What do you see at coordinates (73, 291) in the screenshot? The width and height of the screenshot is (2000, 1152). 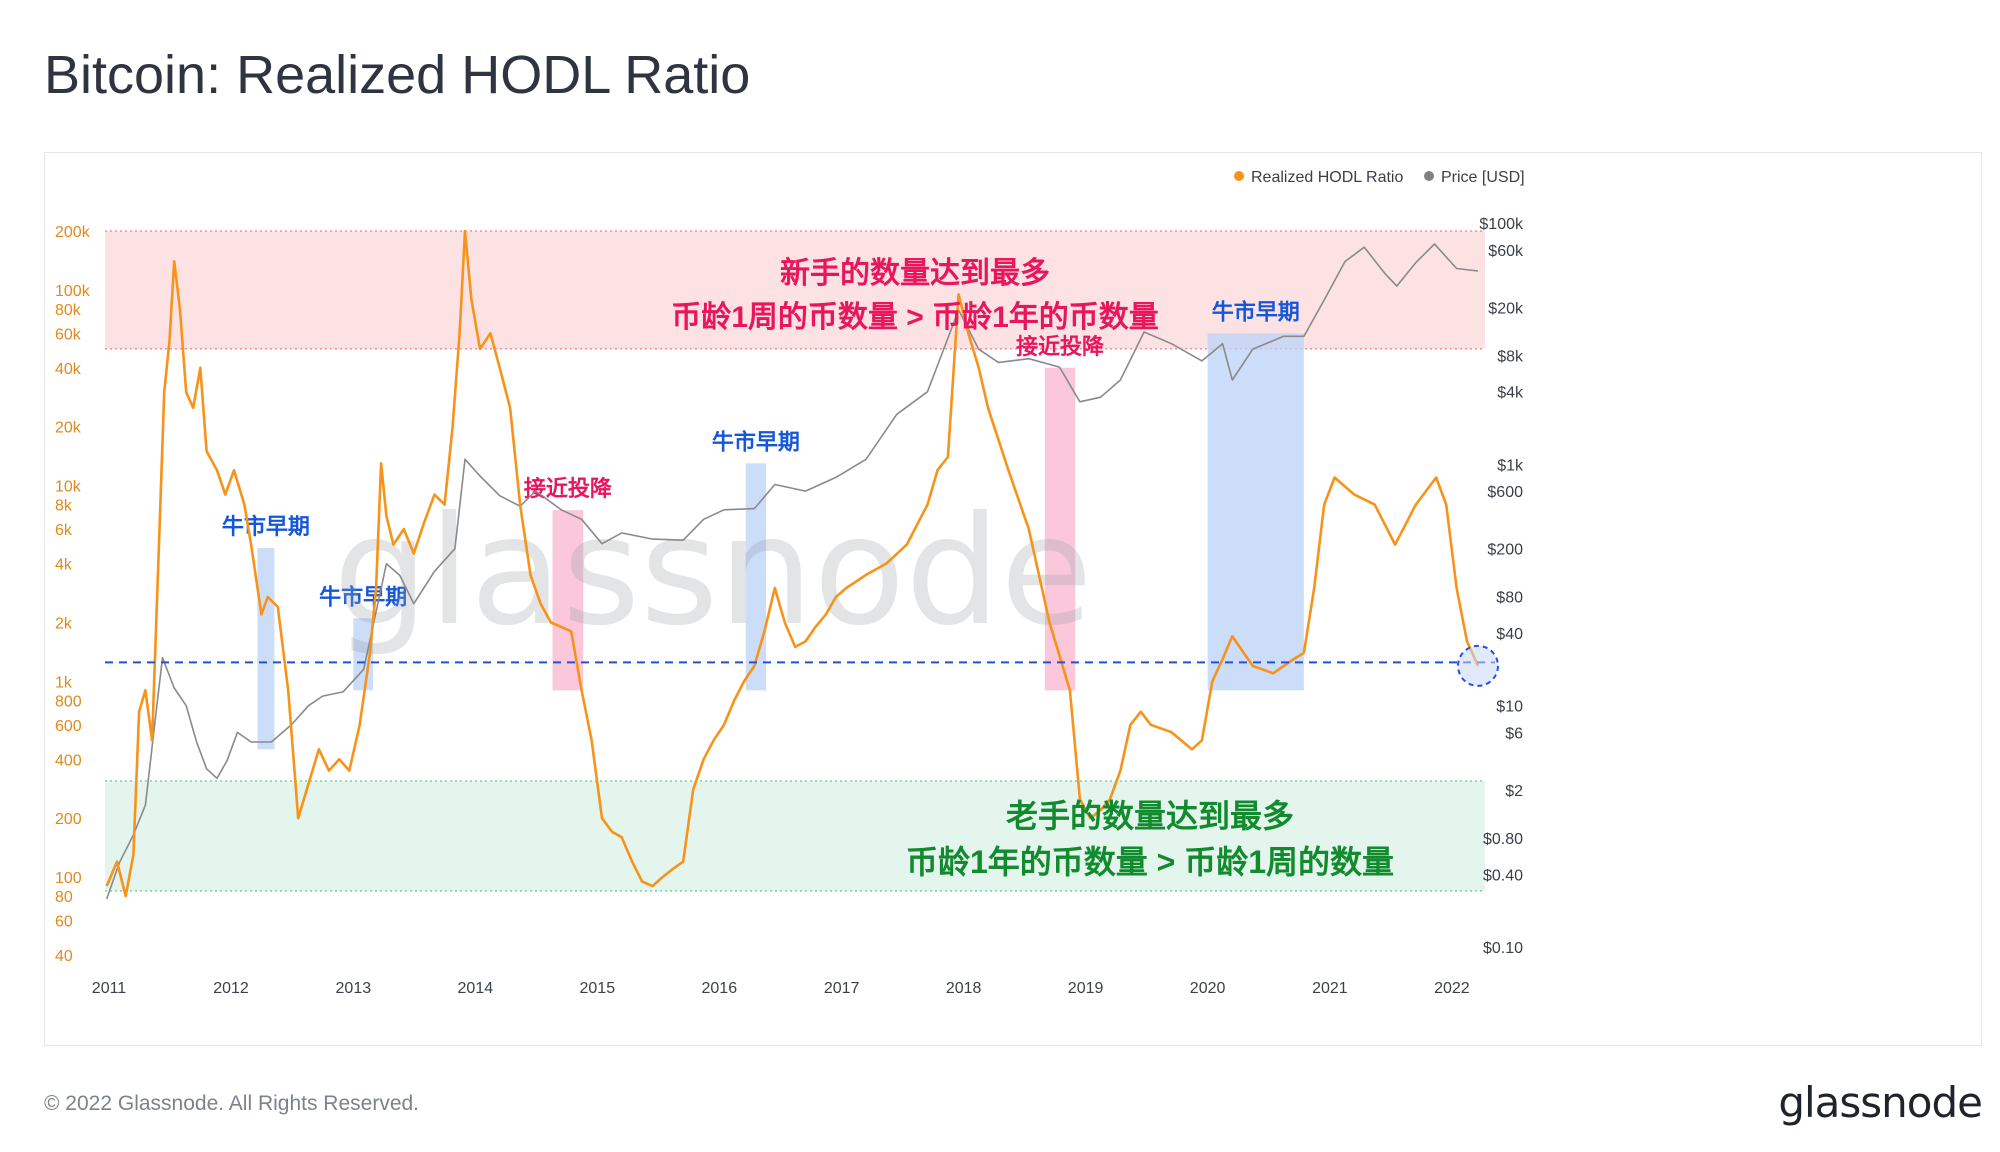 I see `y-left-tick-18: 100k` at bounding box center [73, 291].